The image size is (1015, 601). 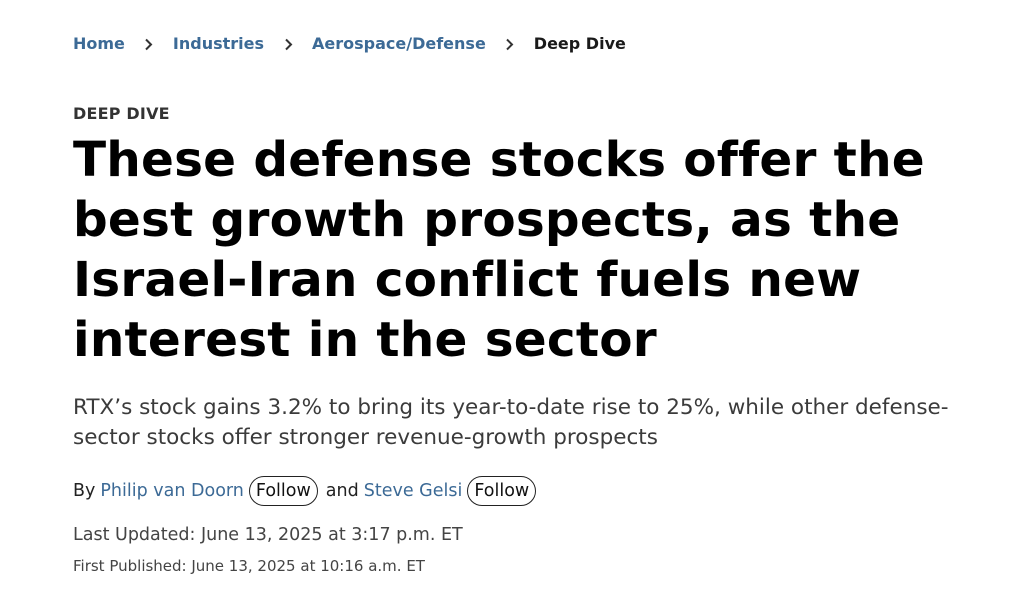 What do you see at coordinates (84, 491) in the screenshot?
I see `byline-prefix: By` at bounding box center [84, 491].